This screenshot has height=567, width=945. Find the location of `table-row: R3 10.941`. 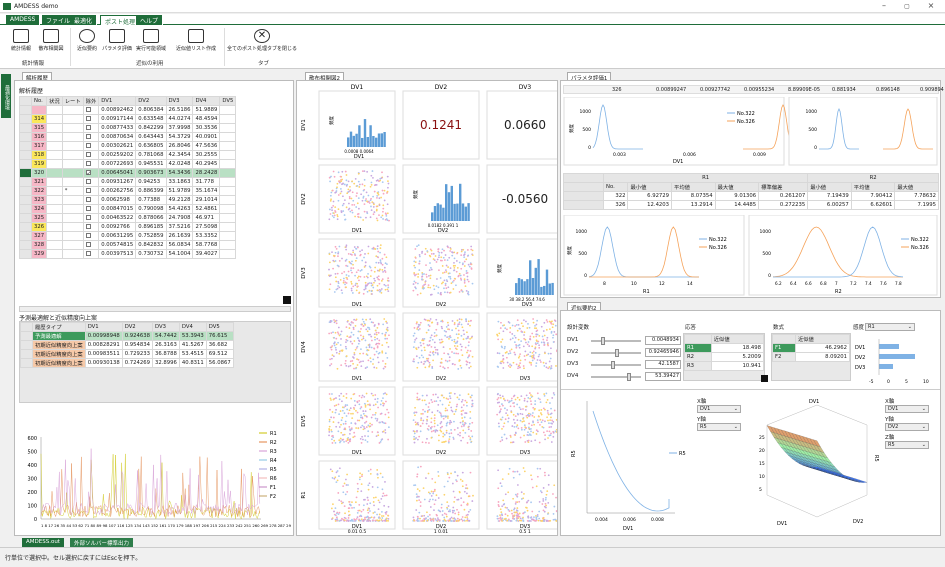

table-row: R3 10.941 is located at coordinates (724, 366).